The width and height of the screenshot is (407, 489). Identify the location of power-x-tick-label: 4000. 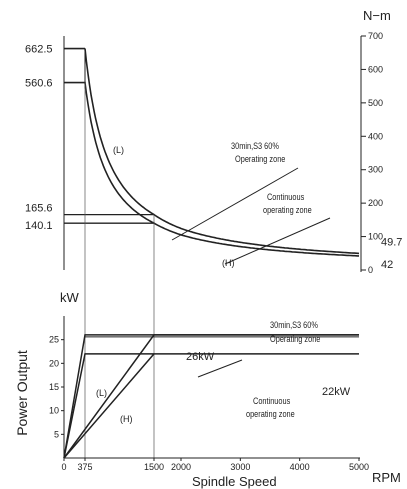
(300, 467).